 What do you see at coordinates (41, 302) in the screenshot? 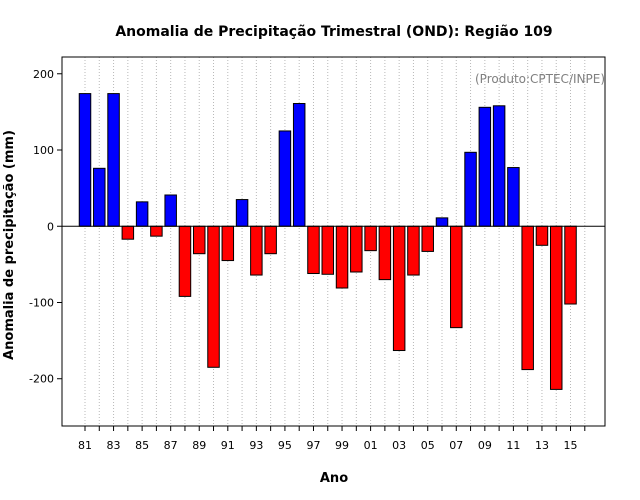
I see `y-tick-label: -100` at bounding box center [41, 302].